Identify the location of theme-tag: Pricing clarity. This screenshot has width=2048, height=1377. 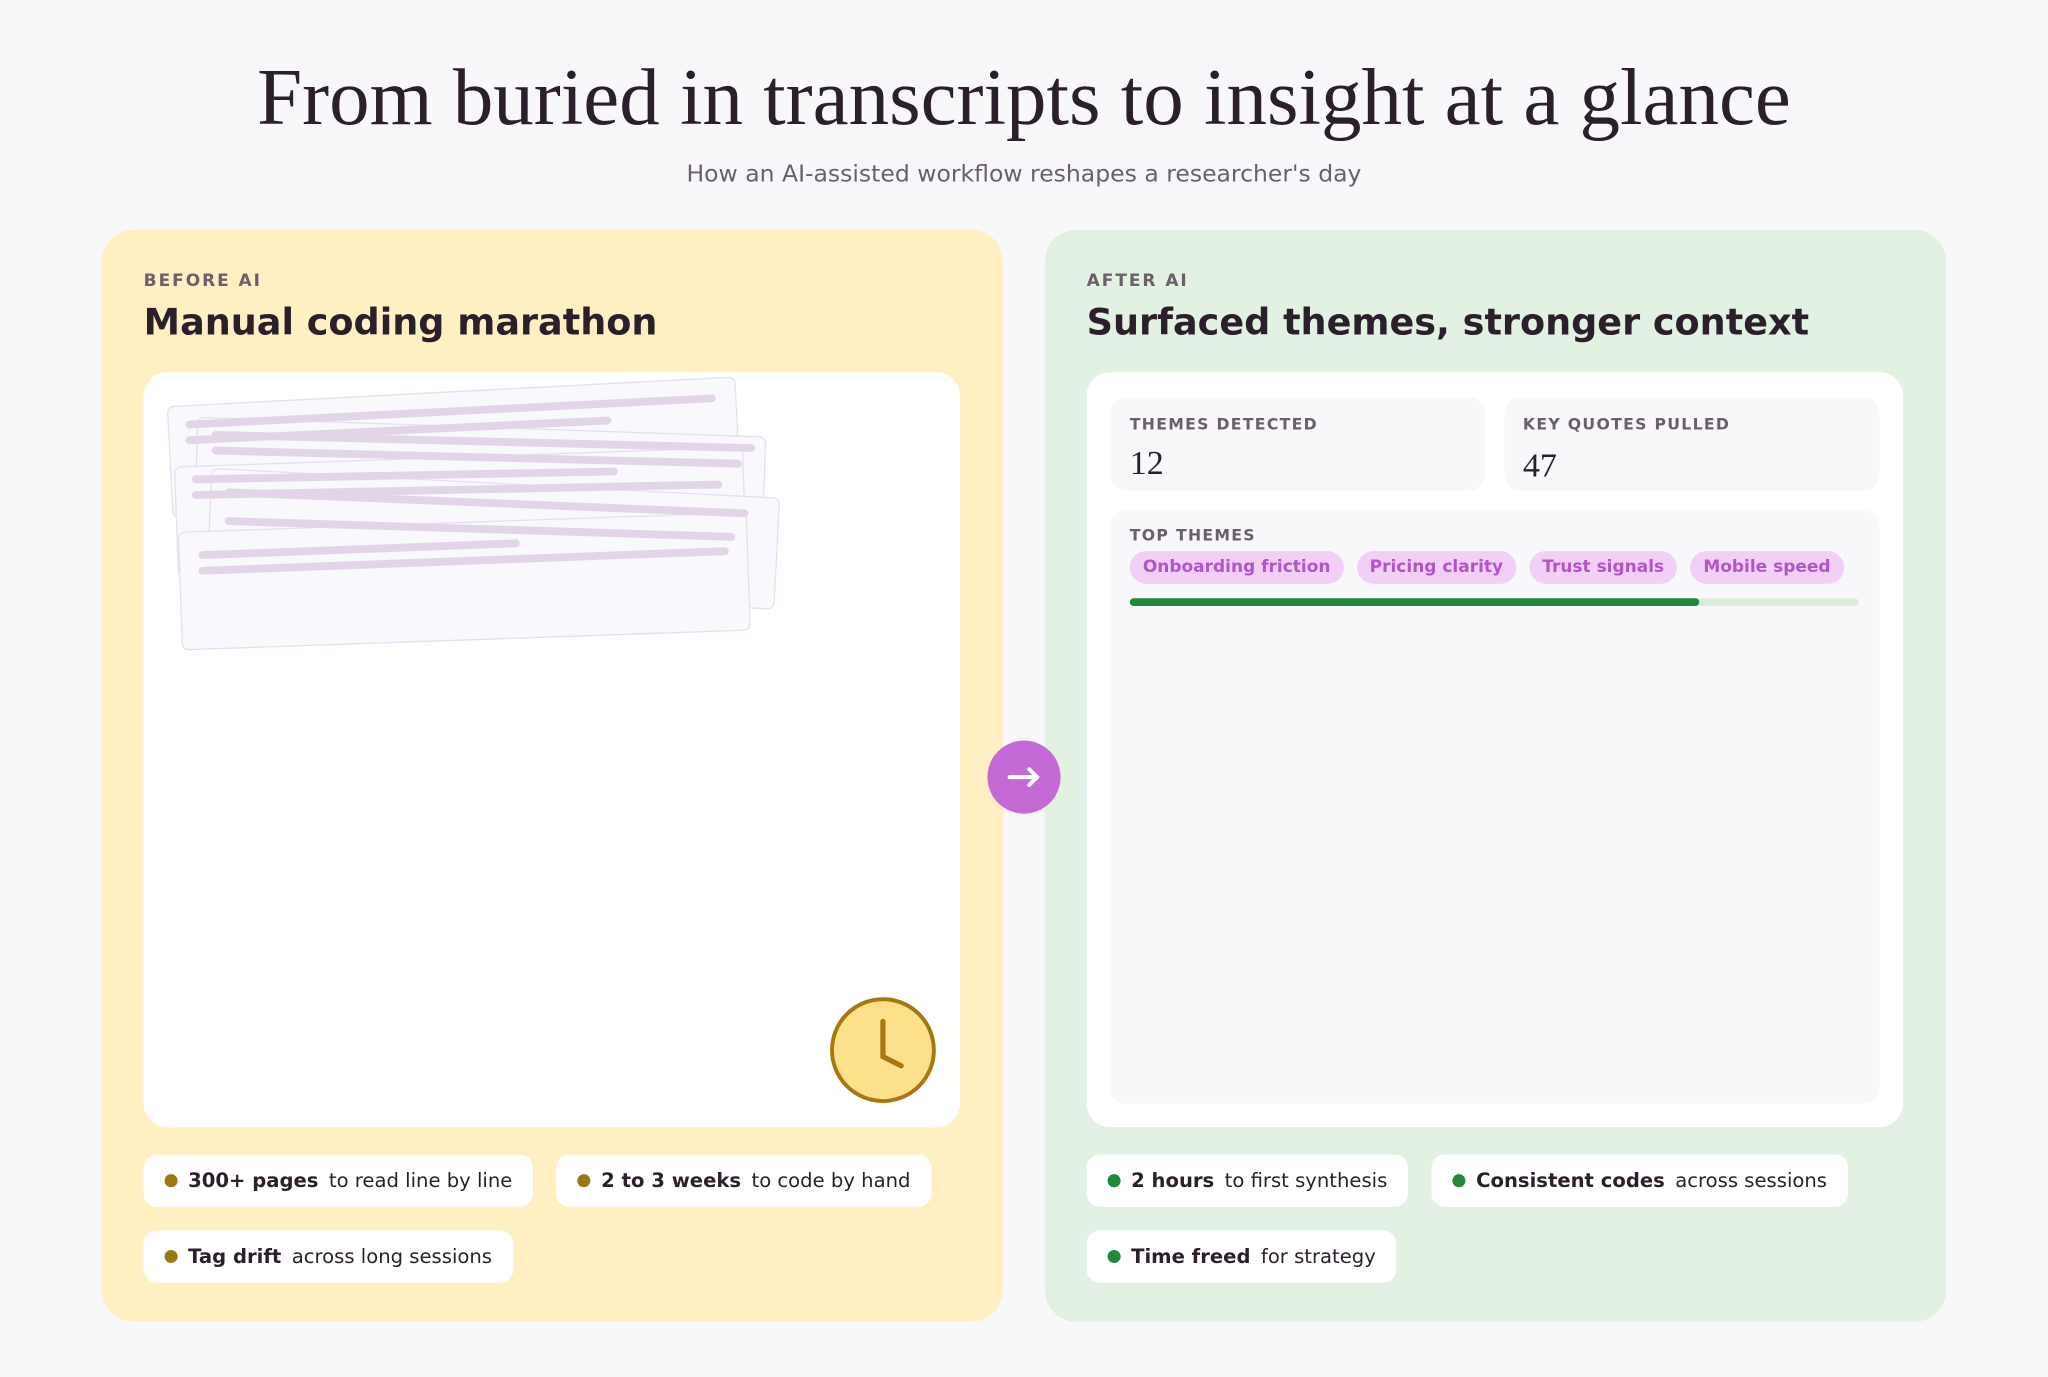
(1436, 567).